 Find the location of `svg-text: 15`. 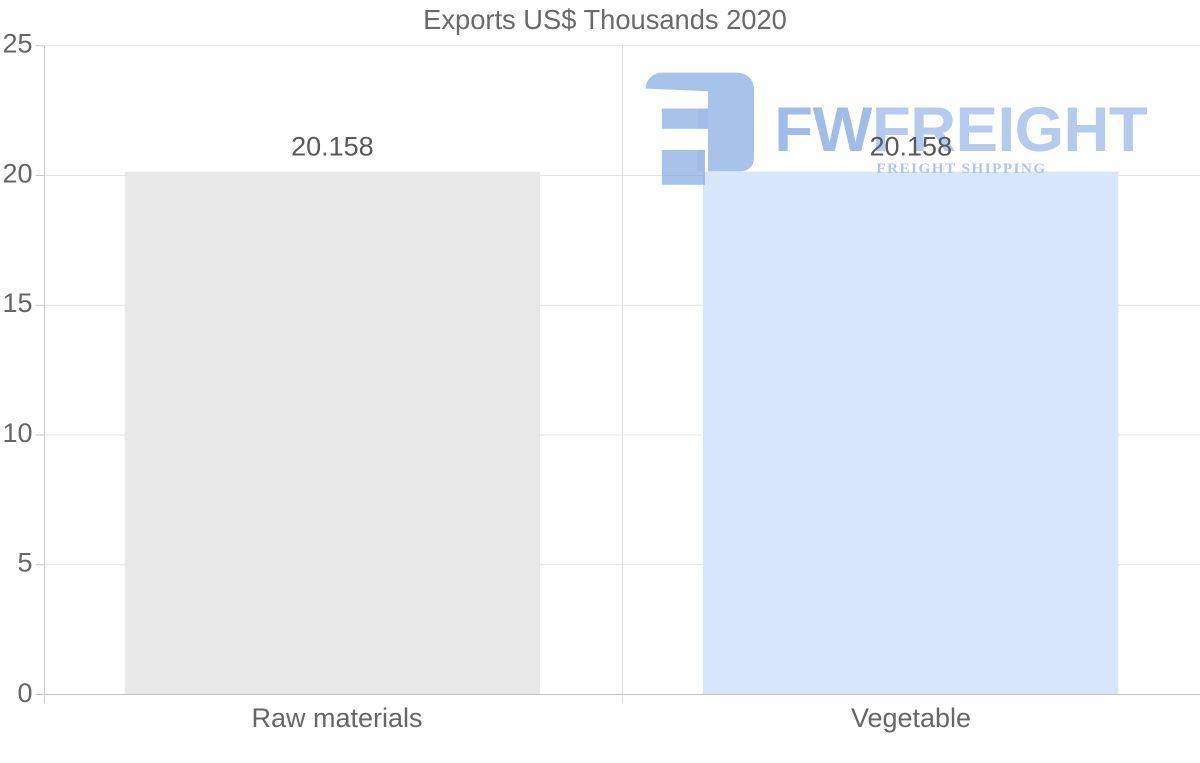

svg-text: 15 is located at coordinates (17, 303).